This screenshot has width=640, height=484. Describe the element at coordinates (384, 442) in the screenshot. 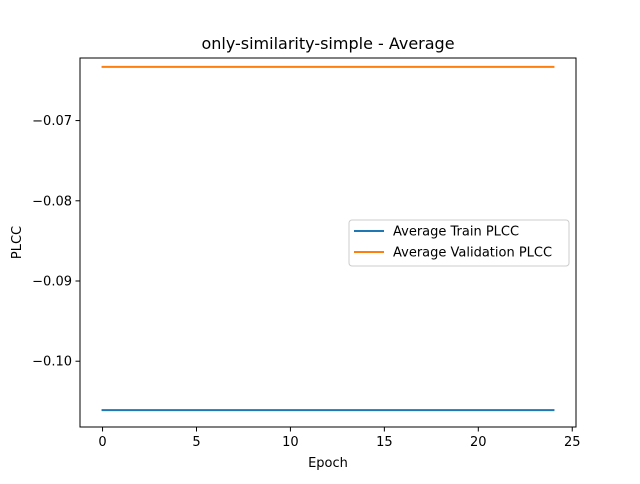

I see `x-tick-label: 15` at that location.